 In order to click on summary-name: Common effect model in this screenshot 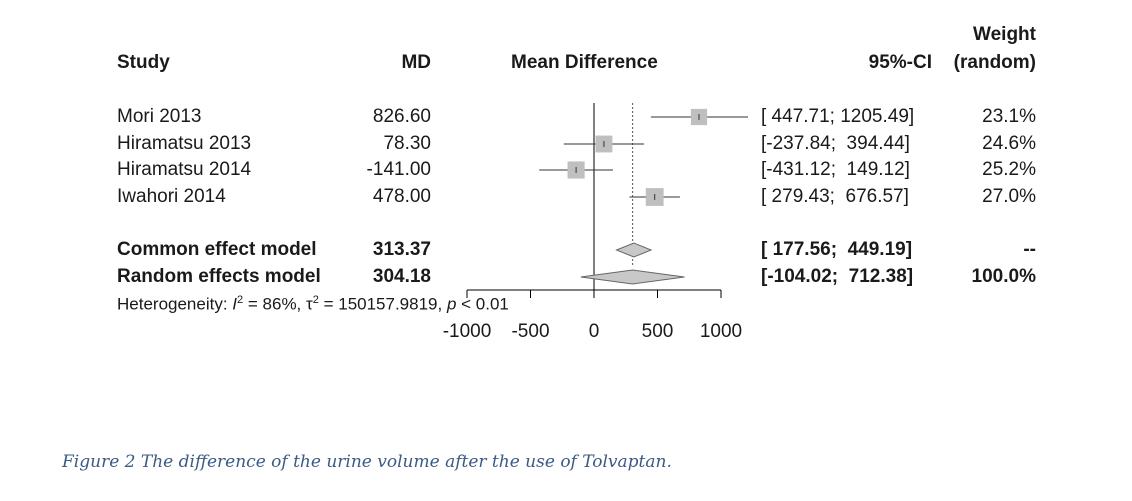, I will do `click(217, 249)`.